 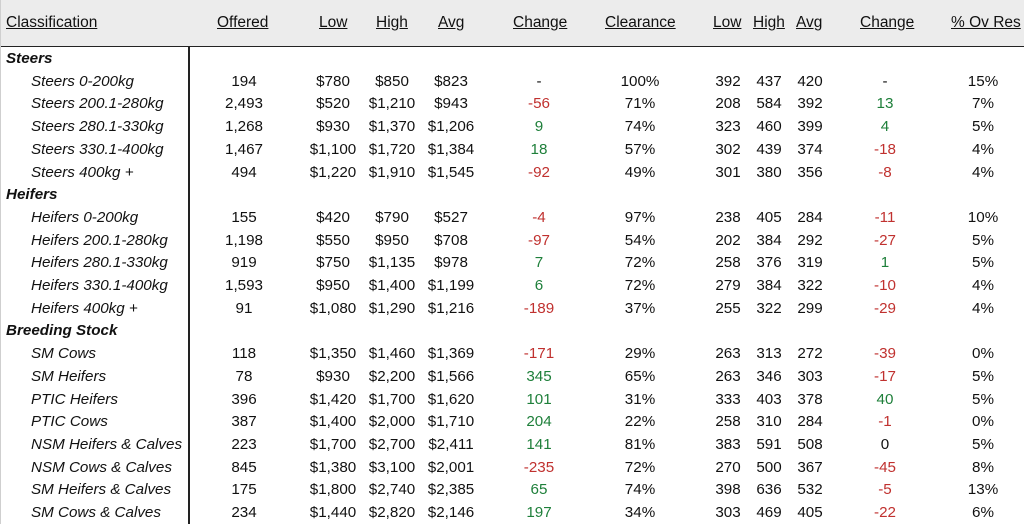 What do you see at coordinates (333, 22) in the screenshot?
I see `header-low: Low` at bounding box center [333, 22].